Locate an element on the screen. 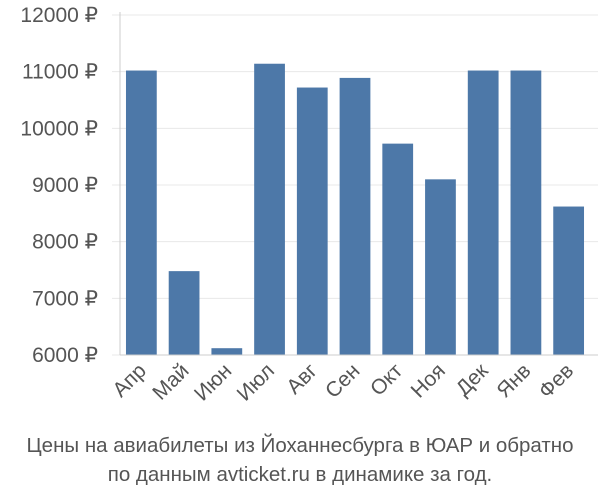 This screenshot has height=500, width=600. y-tick-label: 8000 ₽ is located at coordinates (65, 242).